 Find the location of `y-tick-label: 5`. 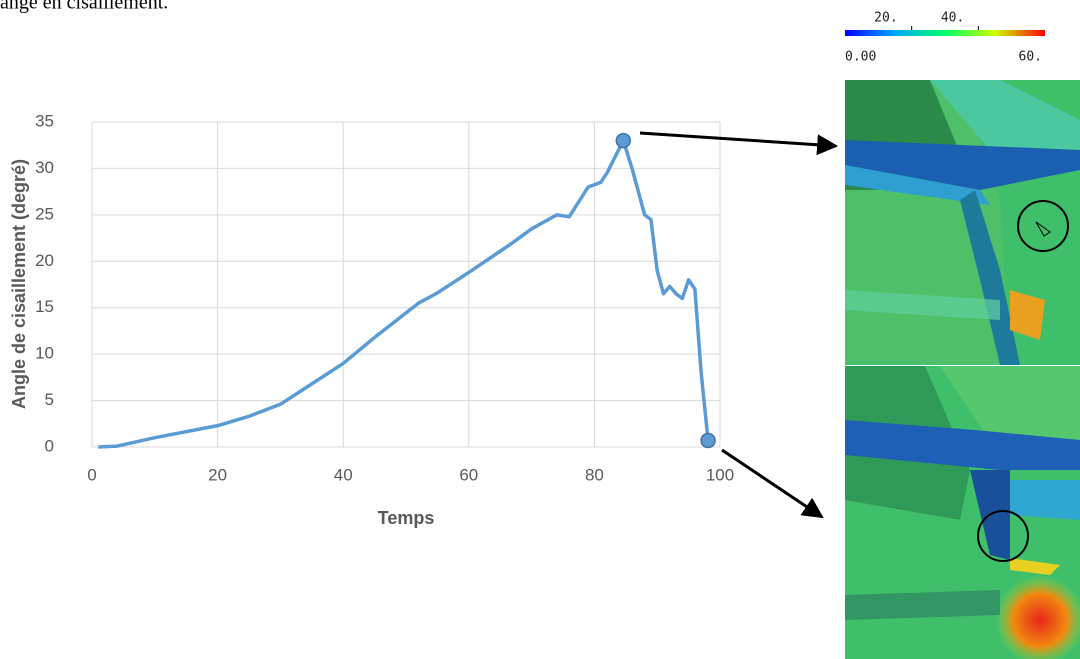

y-tick-label: 5 is located at coordinates (49, 399).